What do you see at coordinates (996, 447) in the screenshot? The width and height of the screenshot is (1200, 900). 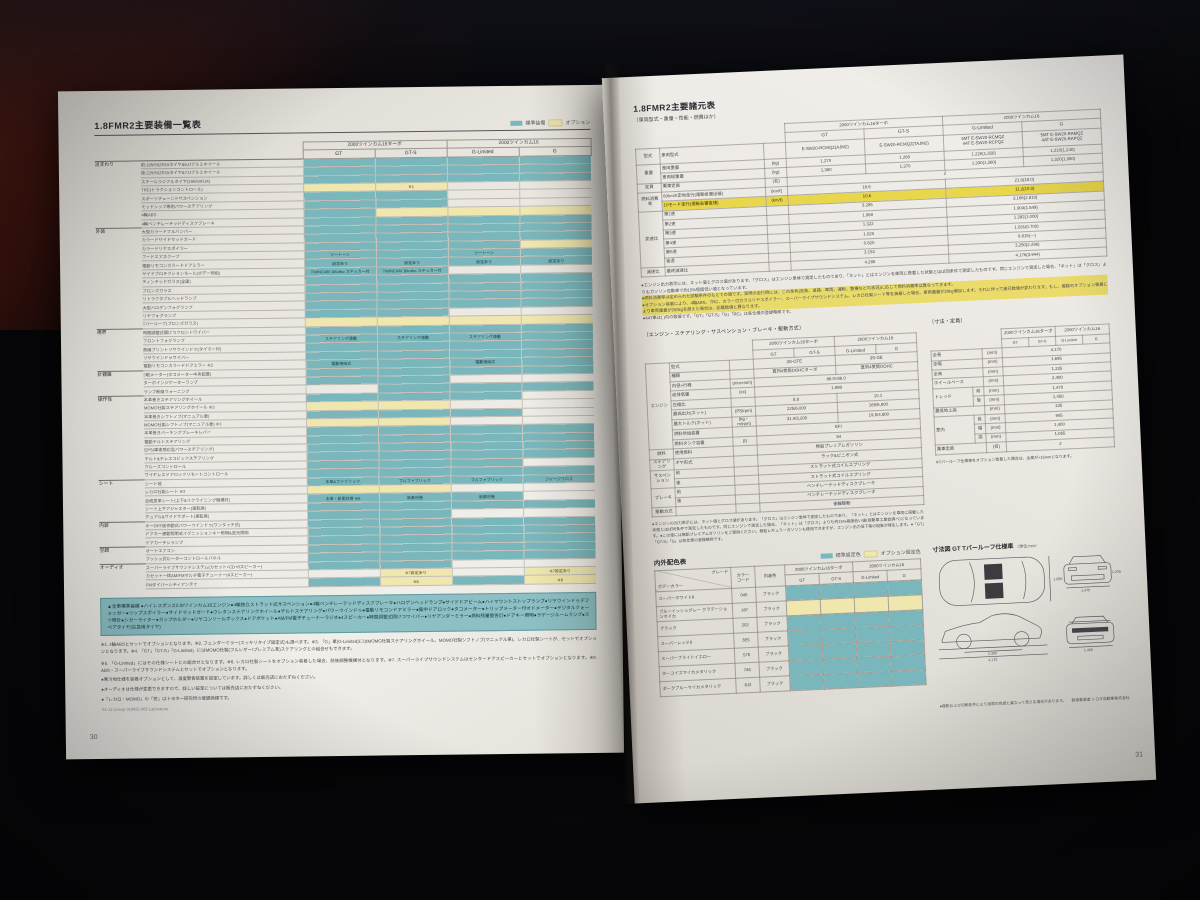 I see `row-unit: (名)` at bounding box center [996, 447].